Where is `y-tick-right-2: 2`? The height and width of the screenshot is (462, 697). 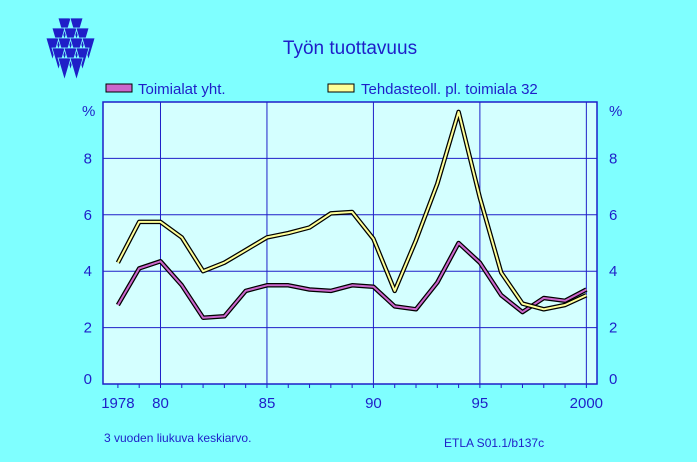
y-tick-right-2: 2 is located at coordinates (613, 328).